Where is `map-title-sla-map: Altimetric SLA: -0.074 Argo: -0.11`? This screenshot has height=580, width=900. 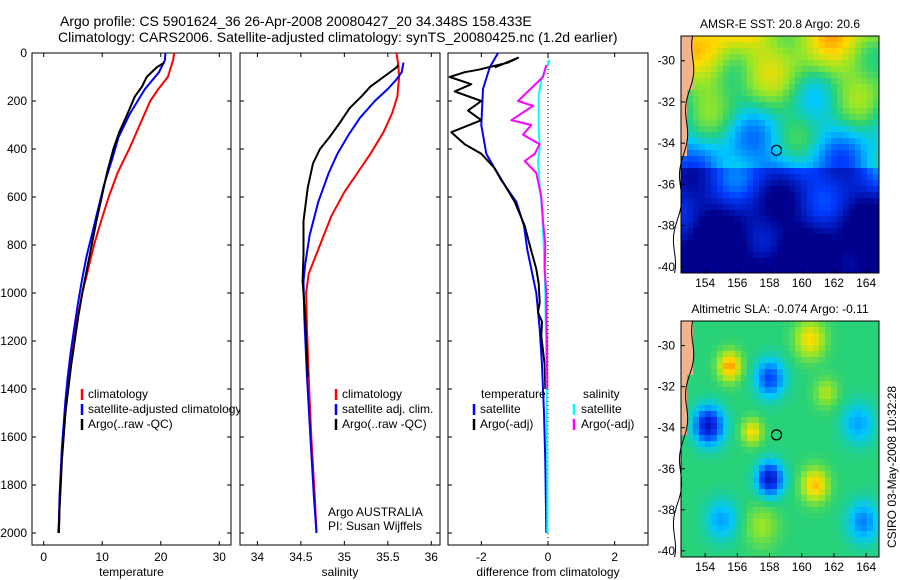
map-title-sla-map: Altimetric SLA: -0.074 Argo: -0.11 is located at coordinates (780, 309).